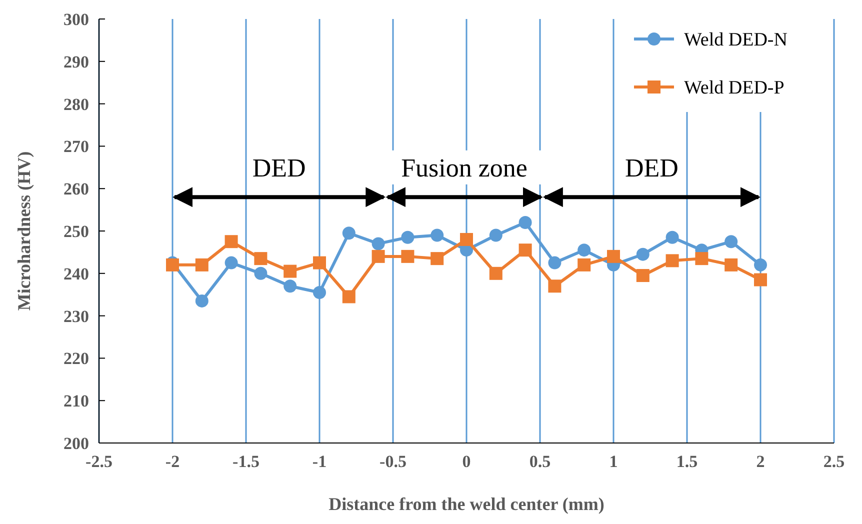 The image size is (862, 524). I want to click on x-tick-label: 1, so click(613, 461).